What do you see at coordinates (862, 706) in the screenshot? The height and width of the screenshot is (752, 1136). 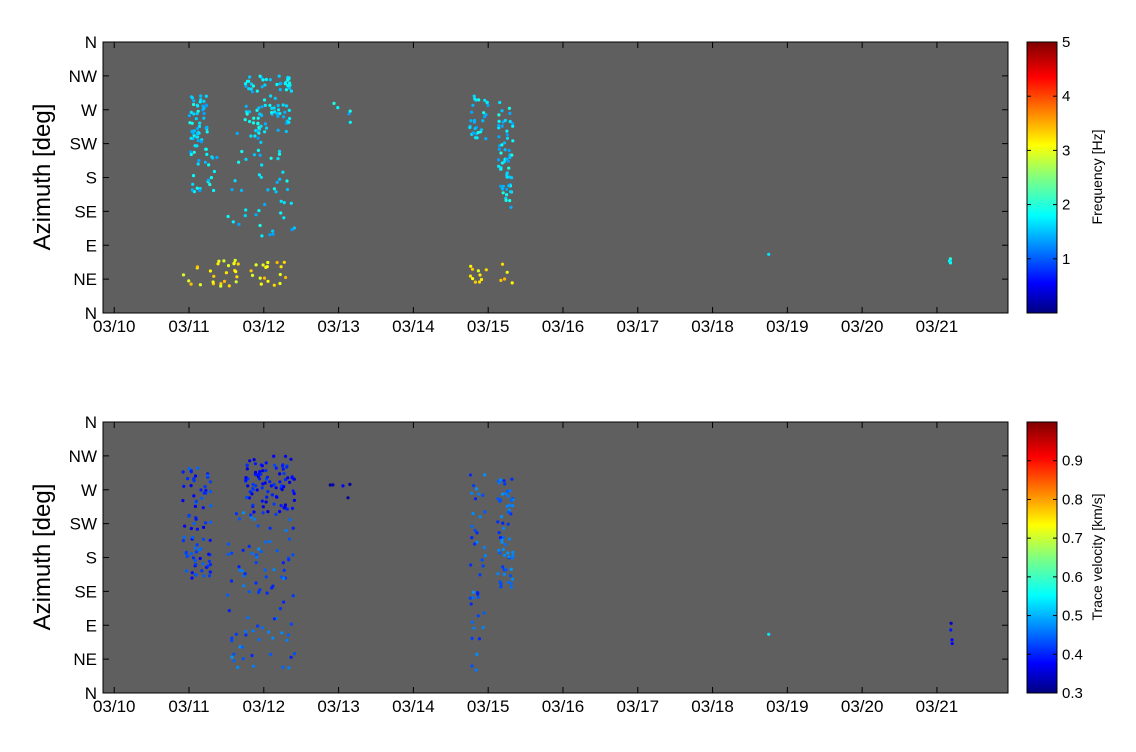 I see `x-tick-label: 03/20` at bounding box center [862, 706].